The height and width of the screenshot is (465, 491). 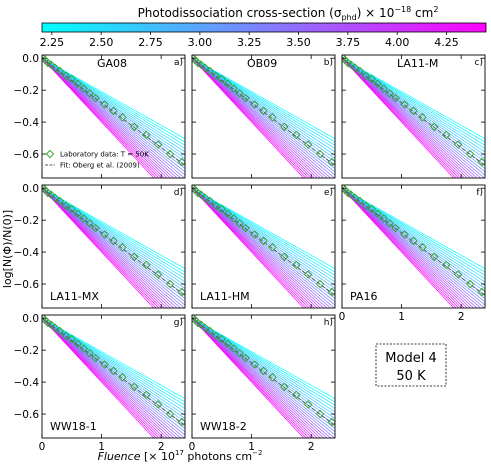 I want to click on x-tick-label: 1, so click(x=101, y=447).